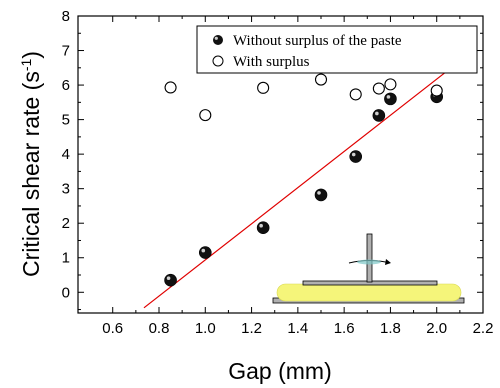 The width and height of the screenshot is (500, 388). Describe the element at coordinates (297, 328) in the screenshot. I see `x-tick-label: 1.4` at that location.